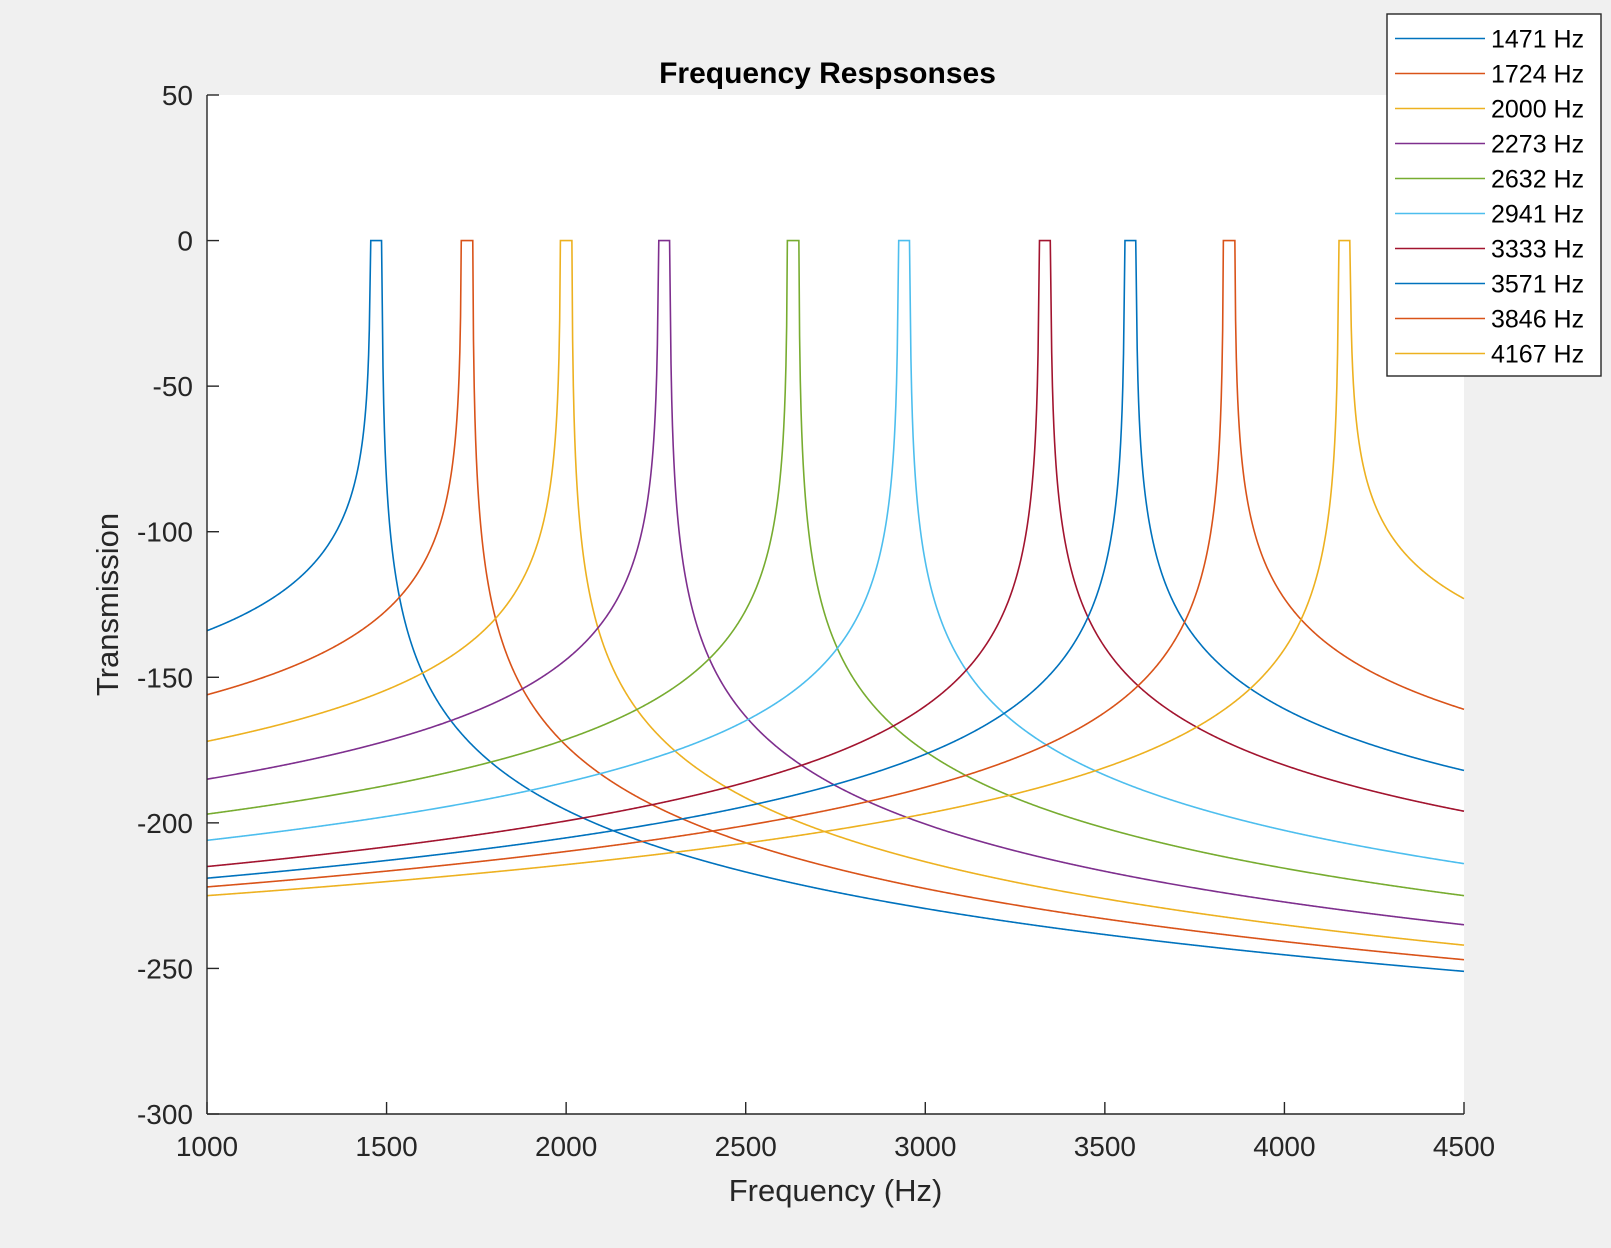 The width and height of the screenshot is (1611, 1248). I want to click on x-tick-label-3500: 3500, so click(1105, 1146).